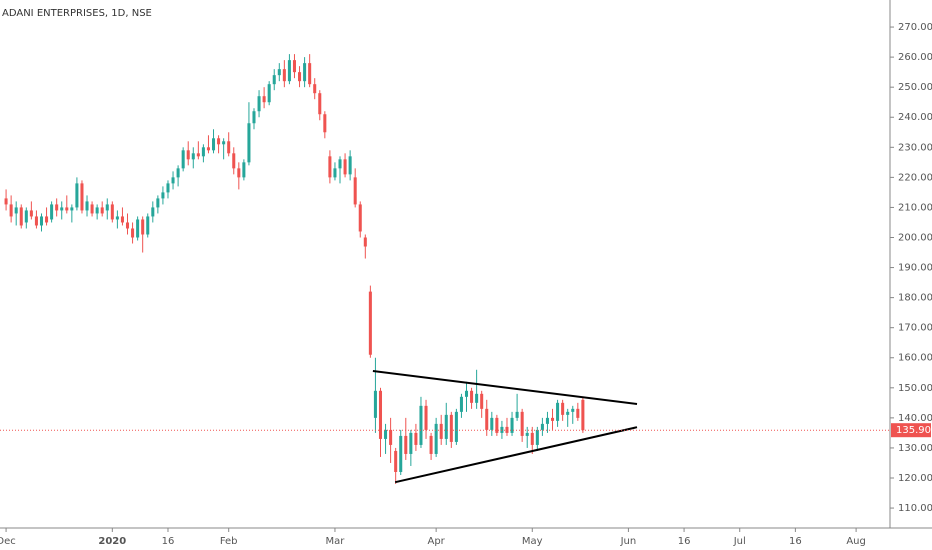 The image size is (932, 550). What do you see at coordinates (532, 541) in the screenshot?
I see `x-tick-label: May` at bounding box center [532, 541].